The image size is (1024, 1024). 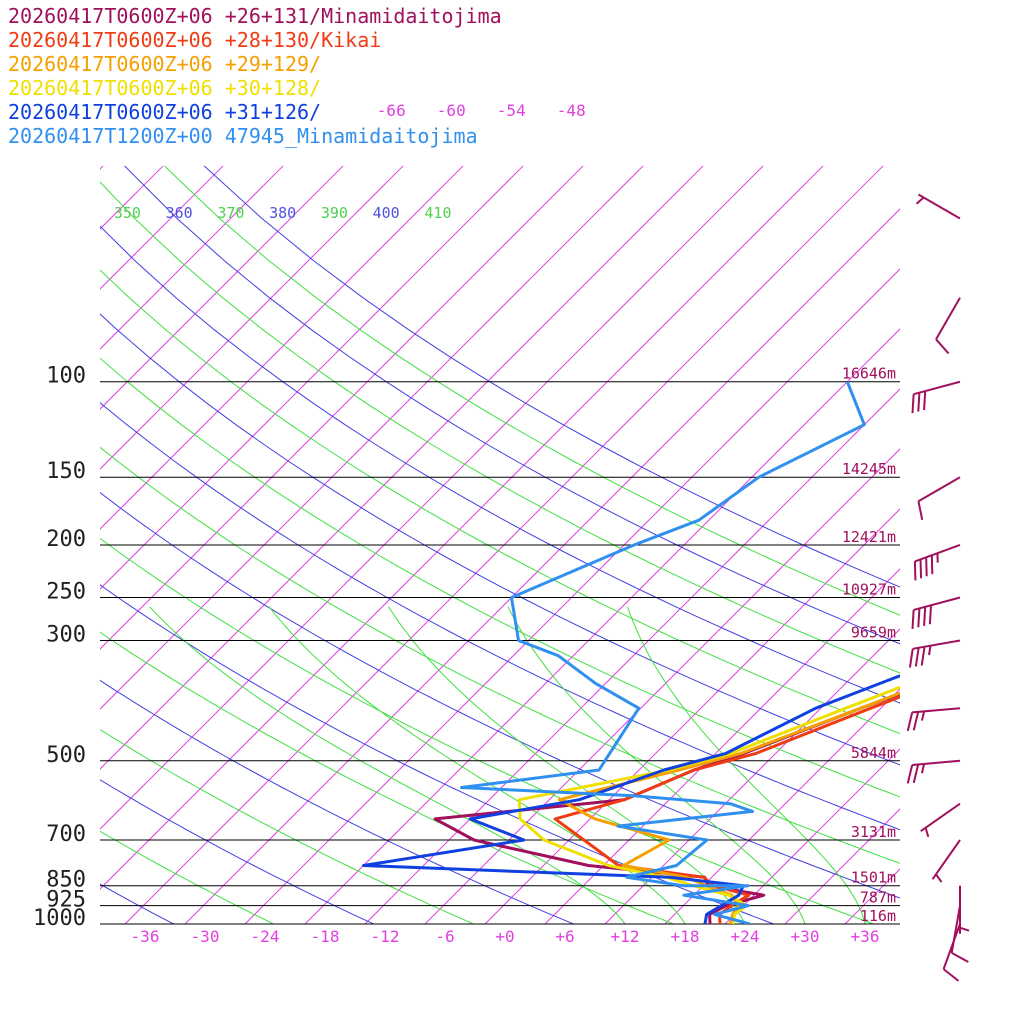 I want to click on temperature-tick-label: -36, so click(x=145, y=936).